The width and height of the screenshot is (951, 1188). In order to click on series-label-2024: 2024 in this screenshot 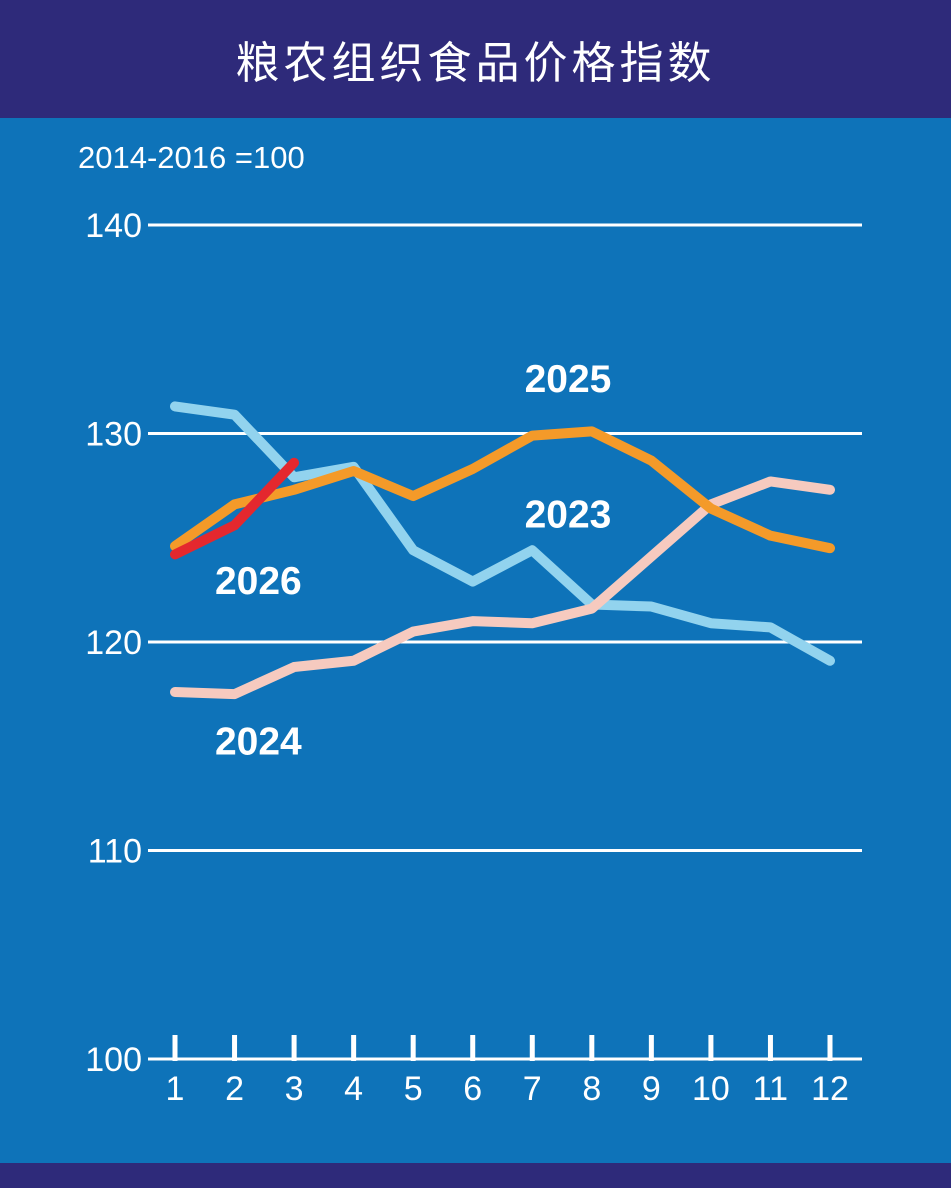, I will do `click(258, 742)`.